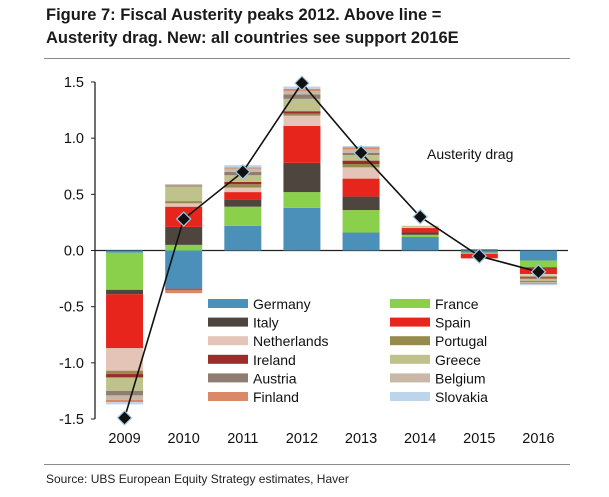  What do you see at coordinates (74, 252) in the screenshot?
I see `y-tick-label: 0.0` at bounding box center [74, 252].